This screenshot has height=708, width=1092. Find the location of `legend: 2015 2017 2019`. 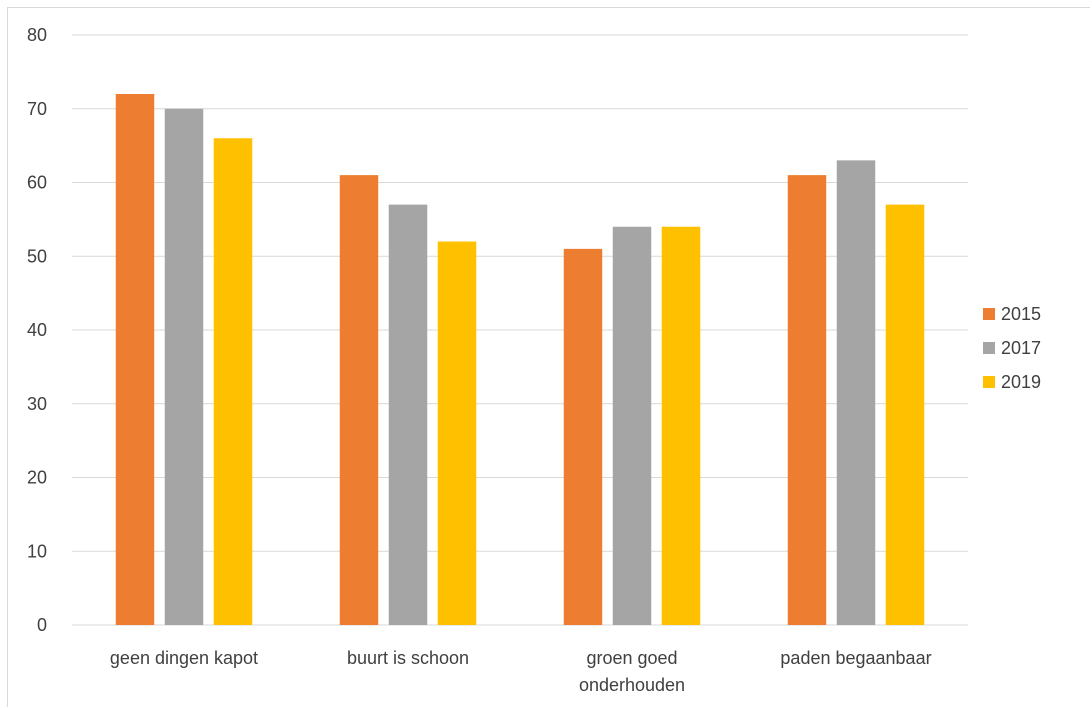

legend: 2015 2017 2019 is located at coordinates (1012, 348).